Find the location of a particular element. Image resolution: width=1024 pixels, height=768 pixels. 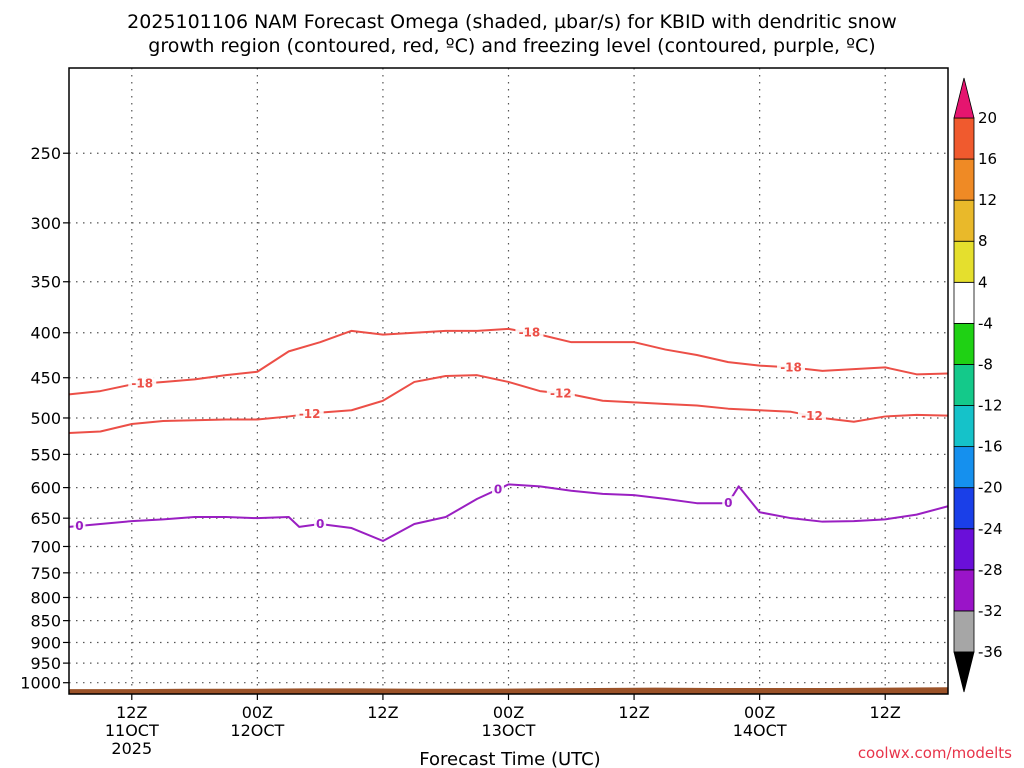

y-tick-label: 650 is located at coordinates (45, 518).